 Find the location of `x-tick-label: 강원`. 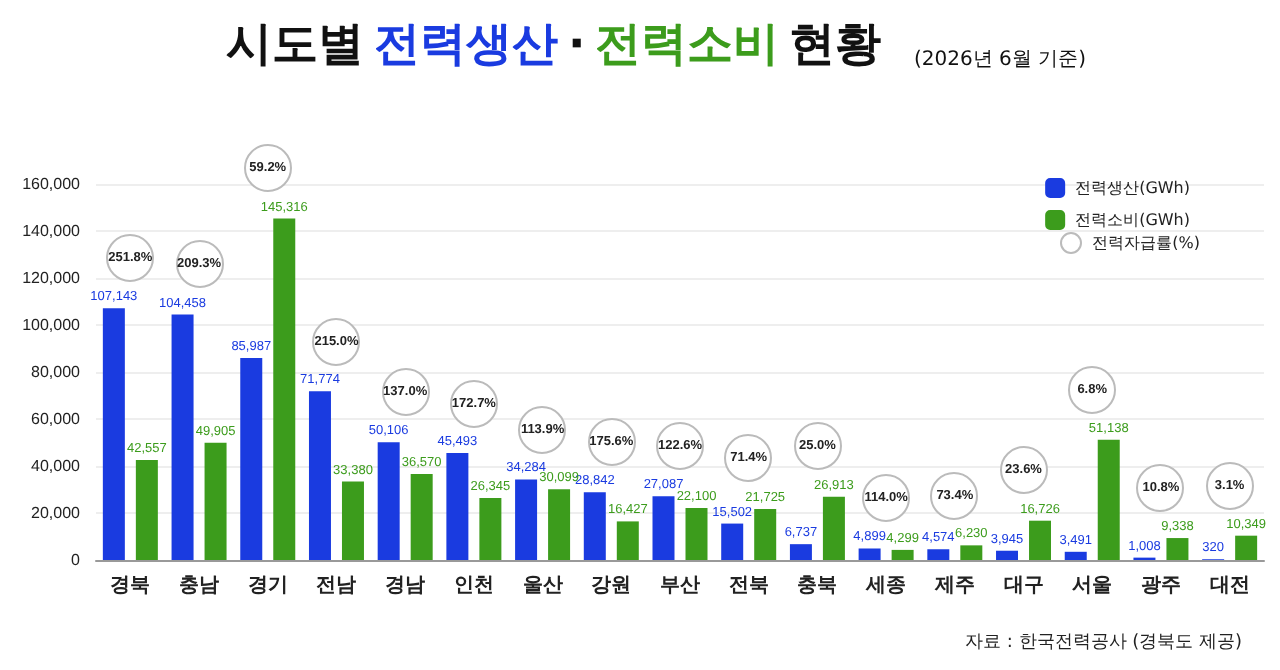

x-tick-label: 강원 is located at coordinates (611, 586).